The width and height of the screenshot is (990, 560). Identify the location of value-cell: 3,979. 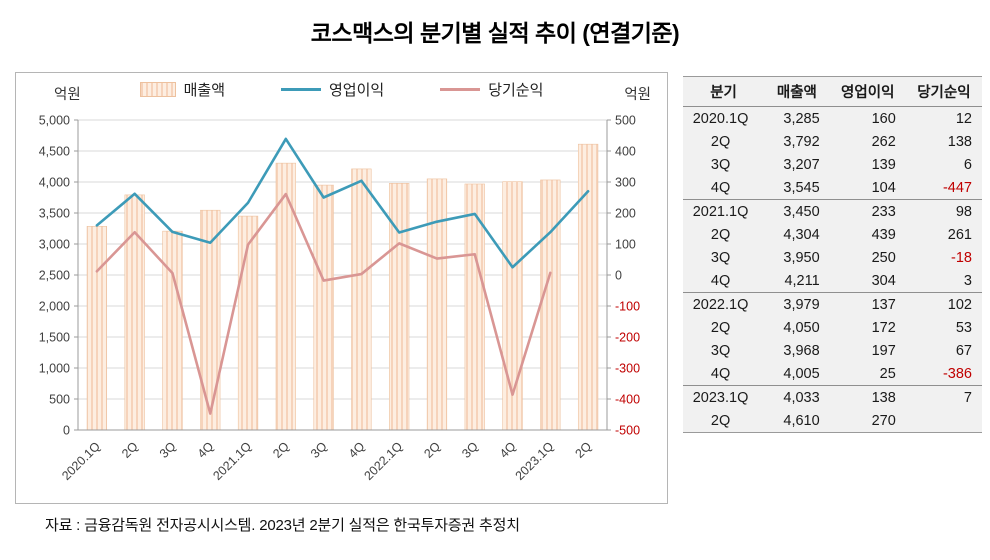
(797, 304).